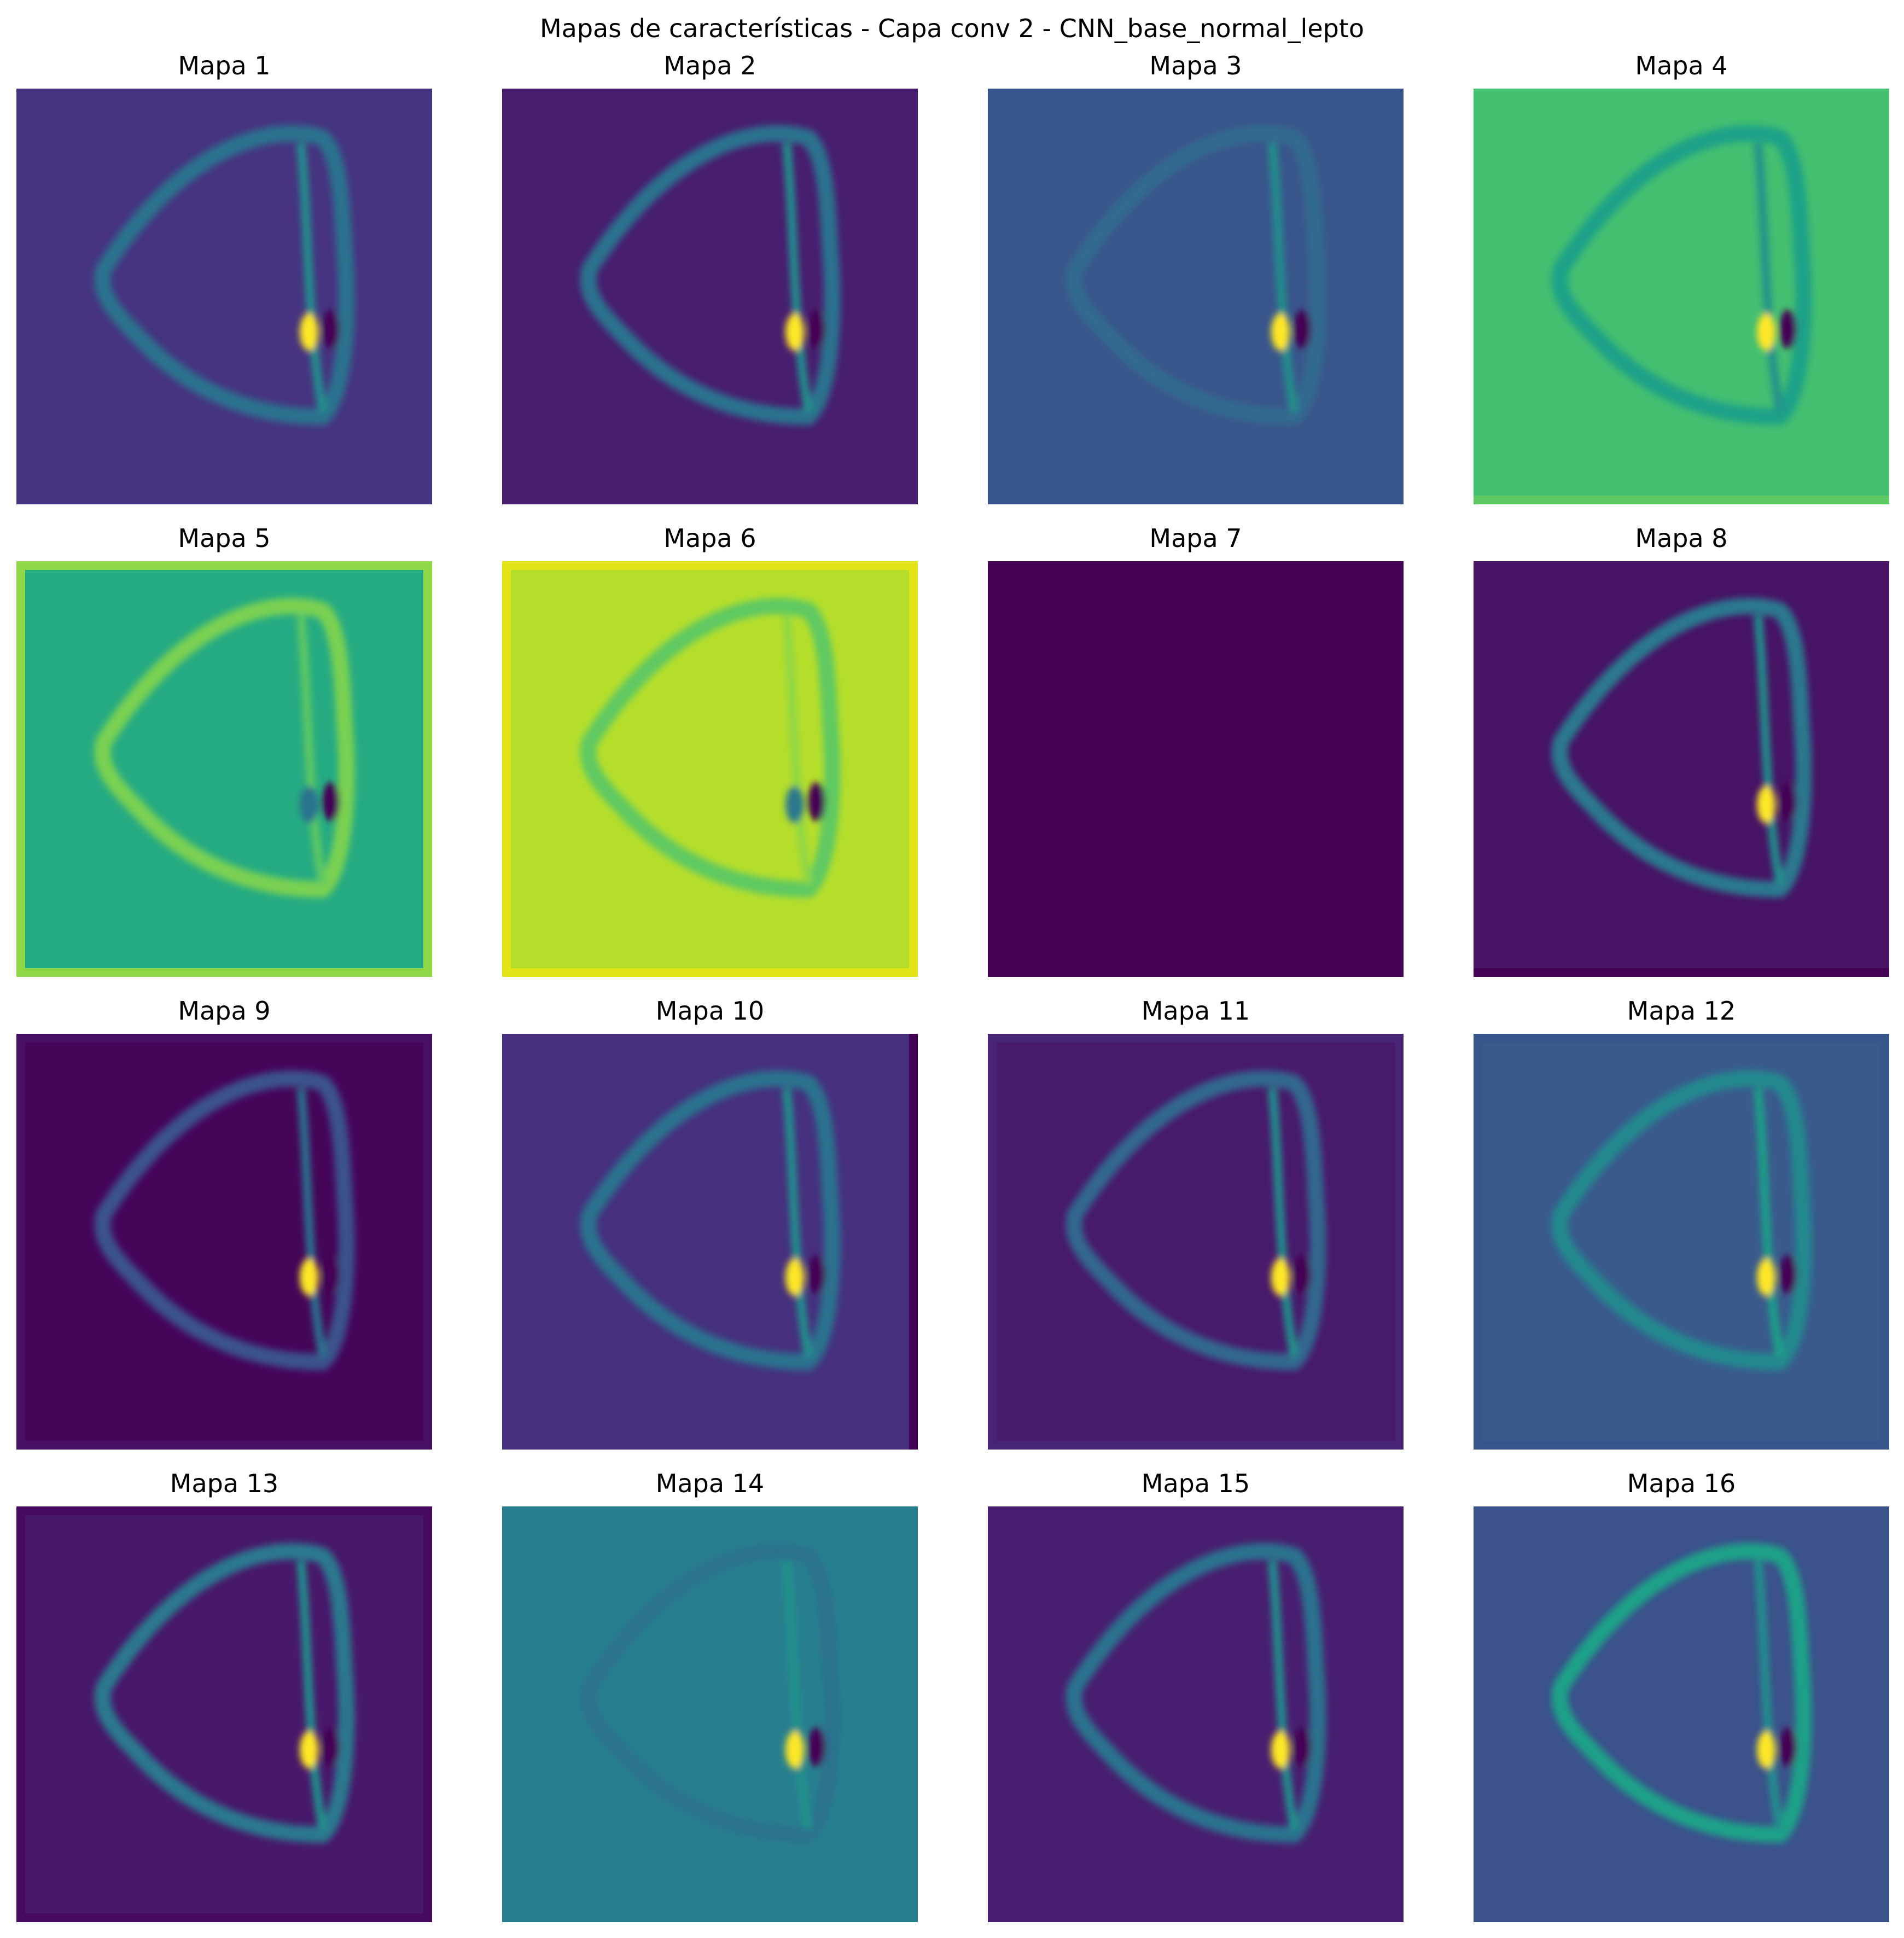 Image resolution: width=1904 pixels, height=1938 pixels. Describe the element at coordinates (710, 1011) in the screenshot. I see `panel-title: Mapa 10` at that location.